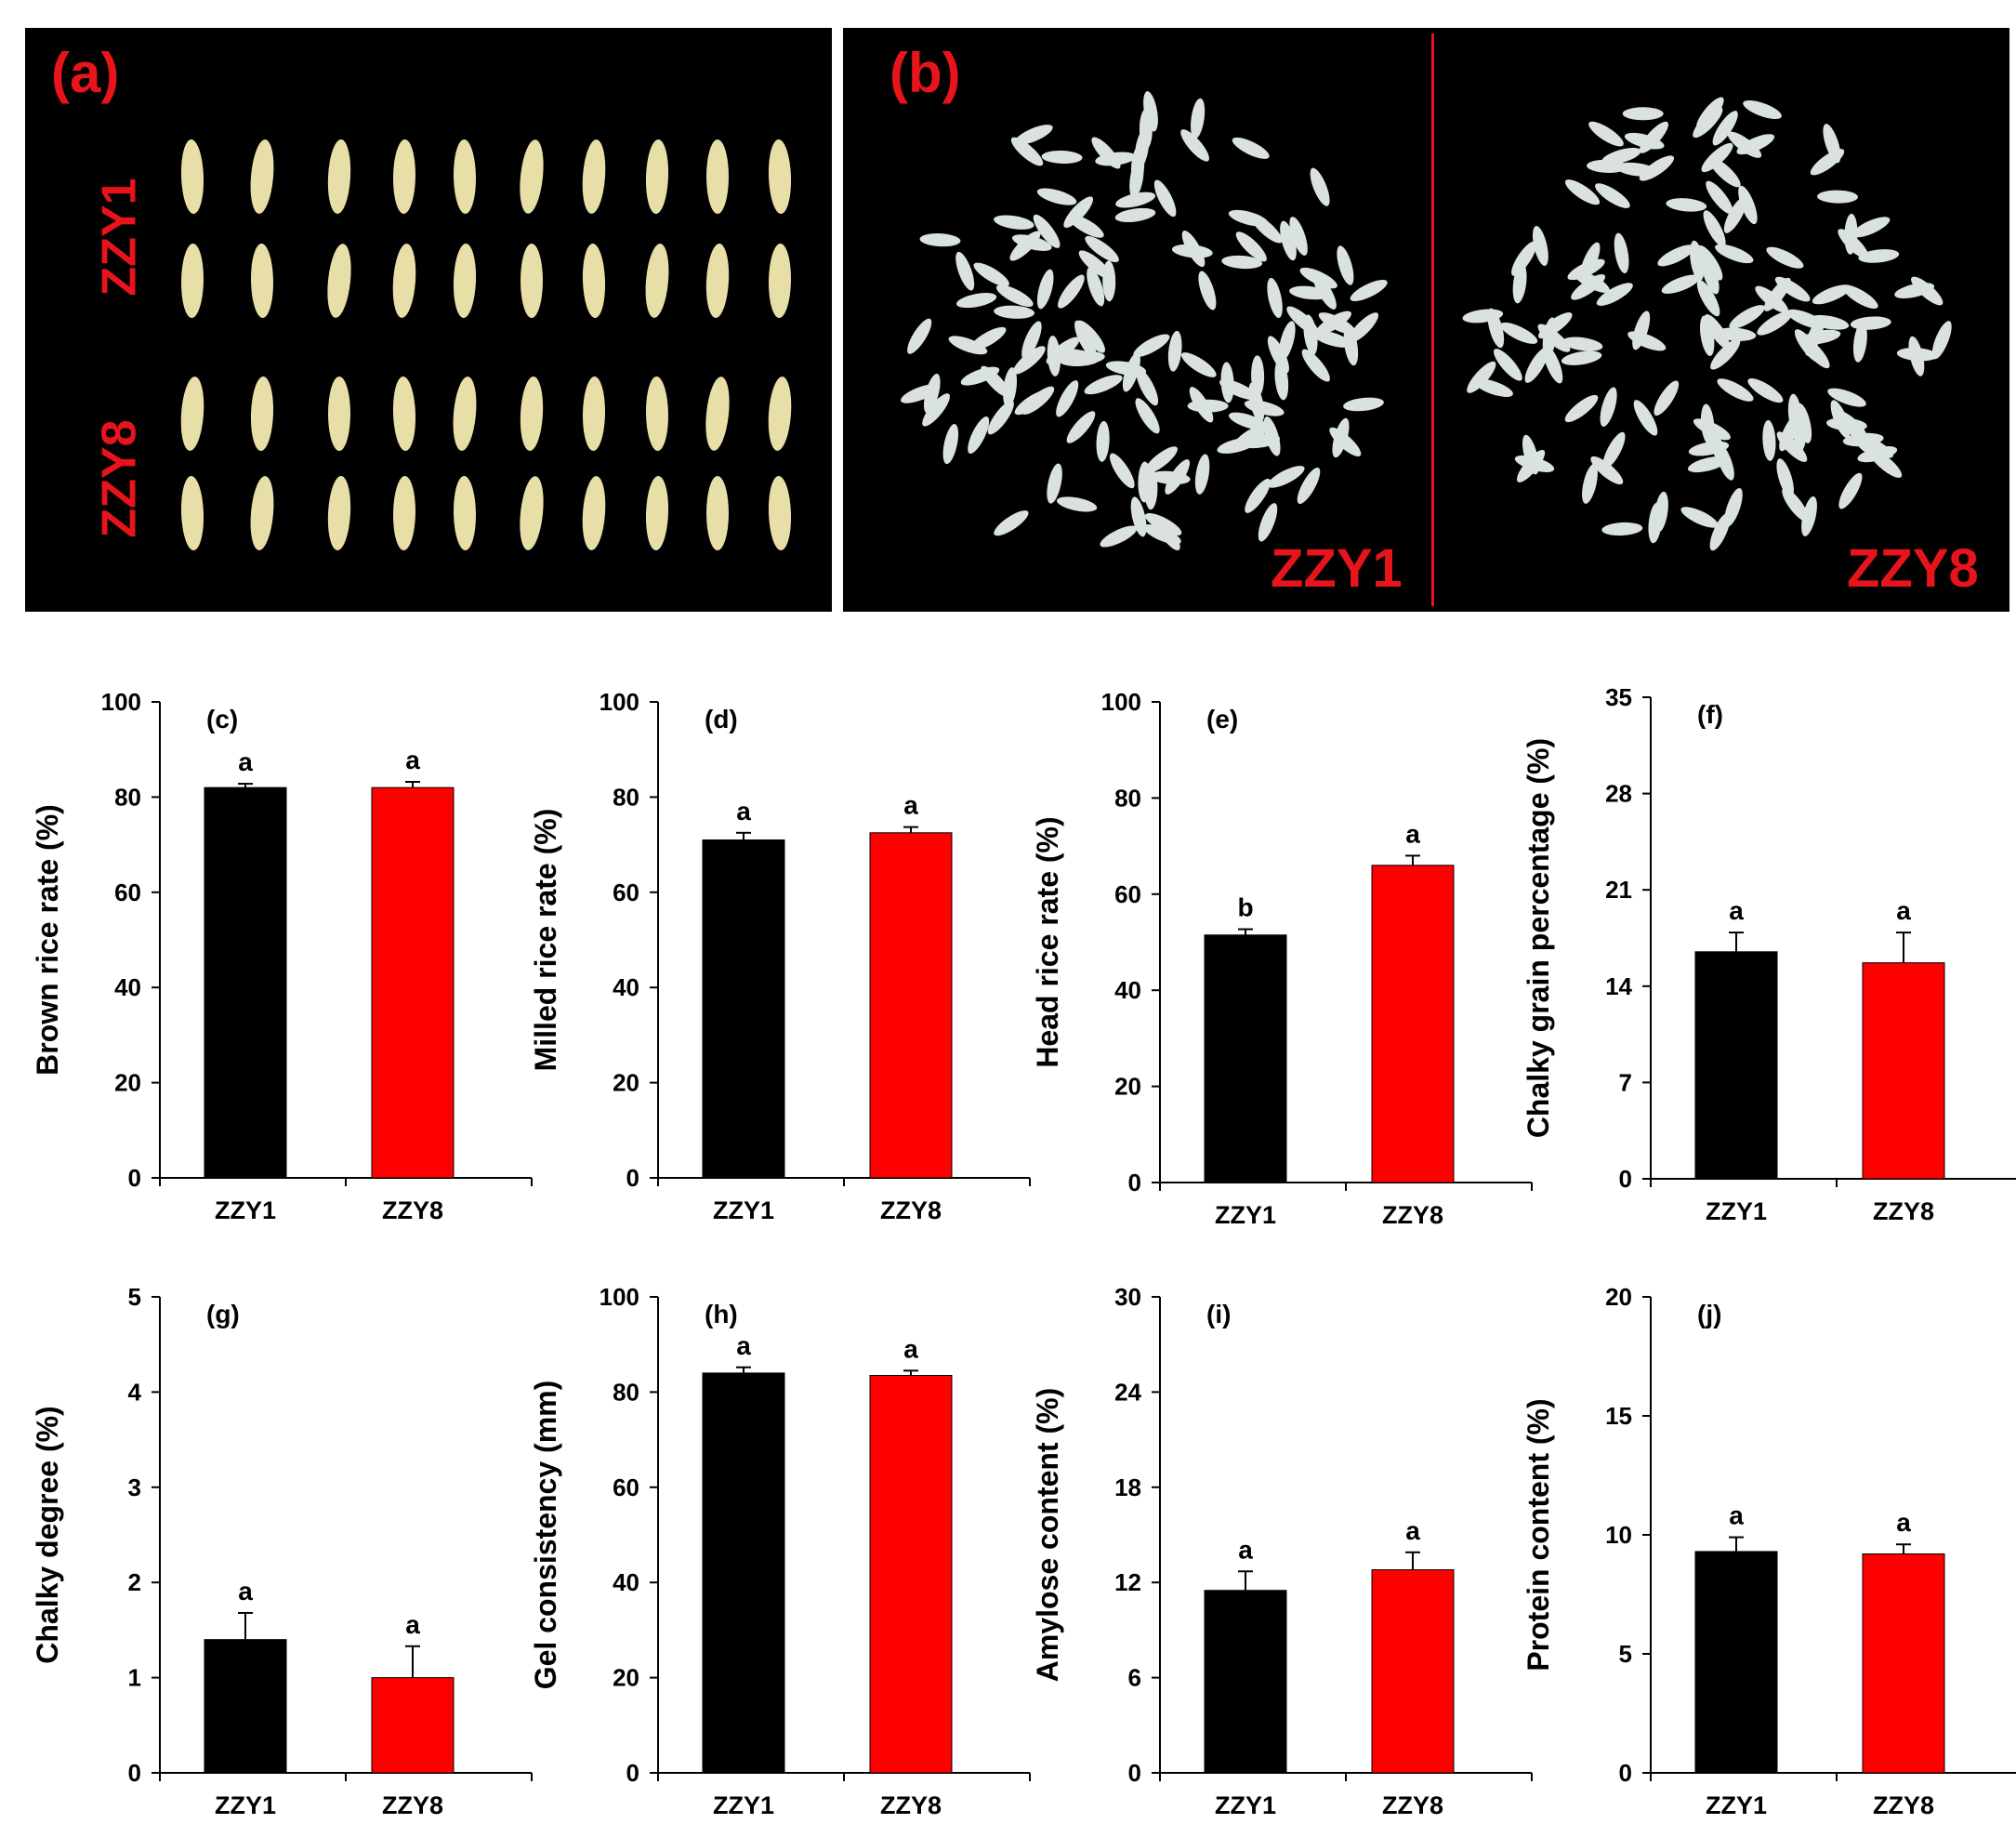 Image resolution: width=2016 pixels, height=1837 pixels. I want to click on y-axis-label: Head rice rate (%), so click(1047, 942).